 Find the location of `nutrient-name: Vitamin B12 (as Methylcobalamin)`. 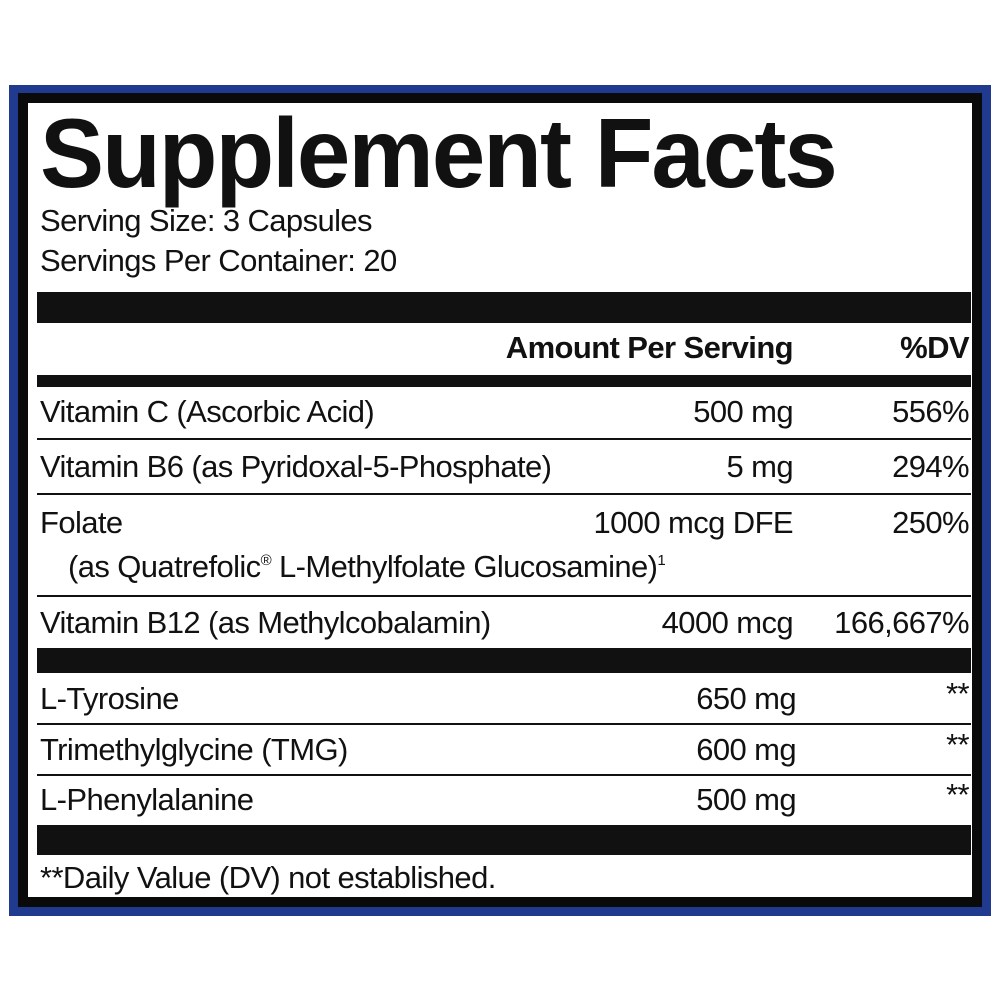

nutrient-name: Vitamin B12 (as Methylcobalamin) is located at coordinates (265, 622).